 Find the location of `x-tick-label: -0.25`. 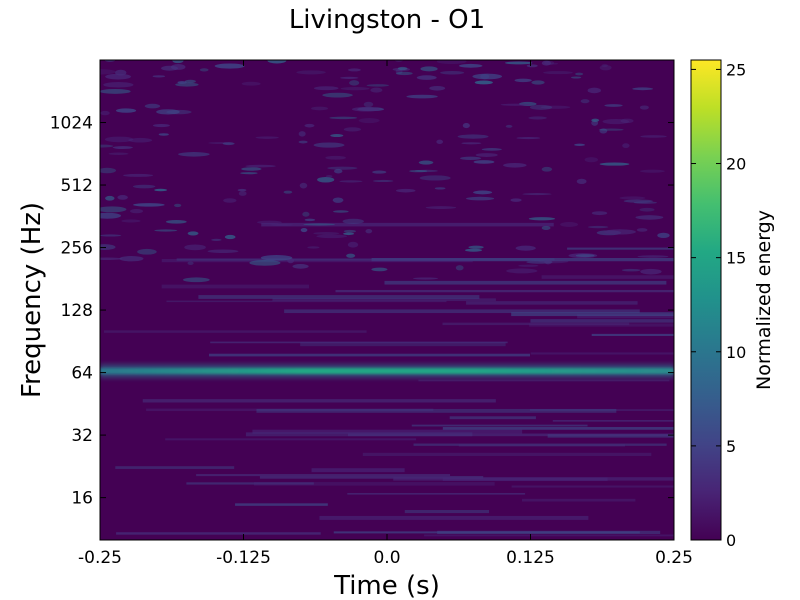

x-tick-label: -0.25 is located at coordinates (100, 558).